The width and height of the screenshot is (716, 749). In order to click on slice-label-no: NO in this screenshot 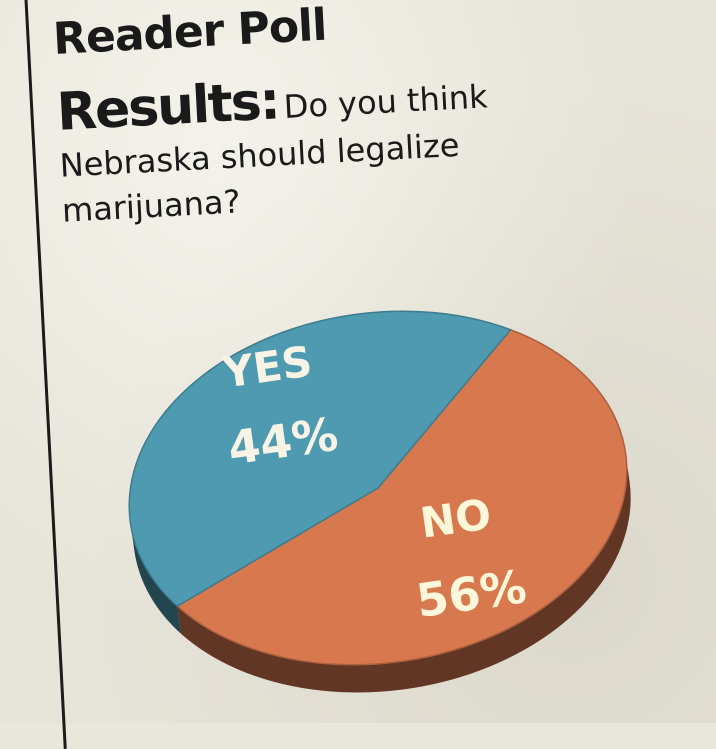, I will do `click(455, 518)`.